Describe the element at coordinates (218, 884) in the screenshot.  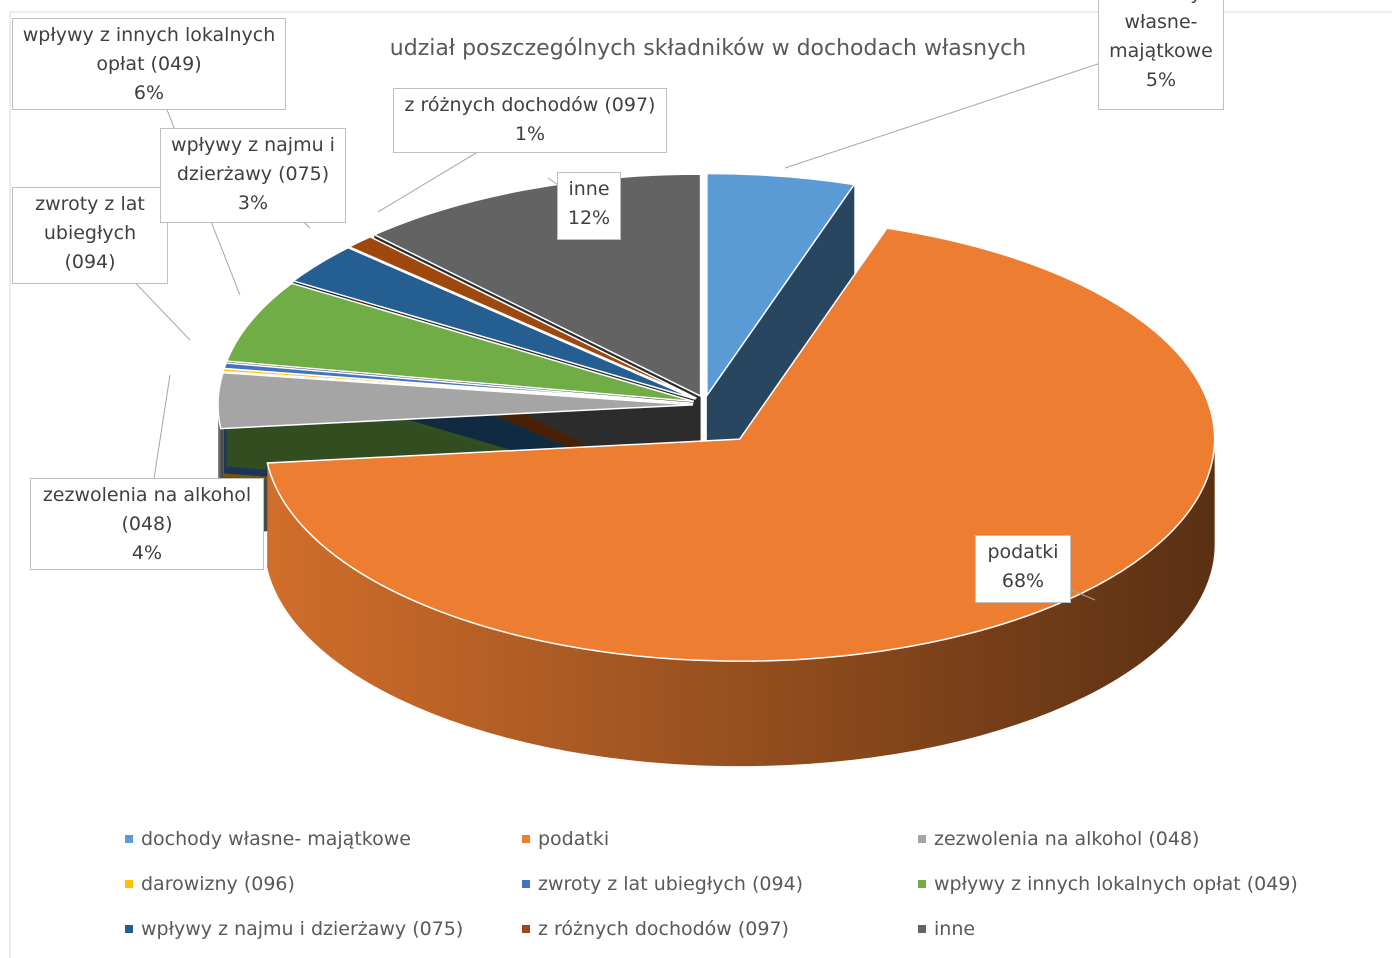
I see `legend-label: darowizny (096)` at that location.